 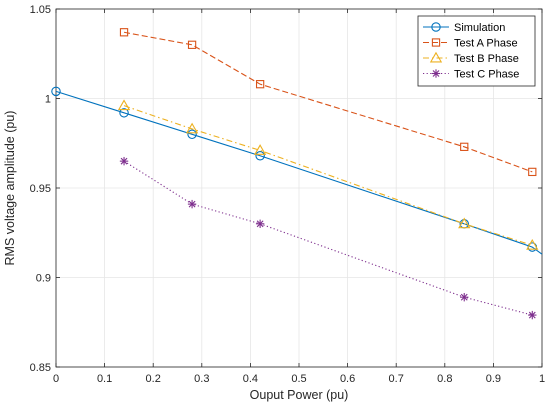 I want to click on legend-item-test-c-phase: Test C Phase, so click(x=471, y=75).